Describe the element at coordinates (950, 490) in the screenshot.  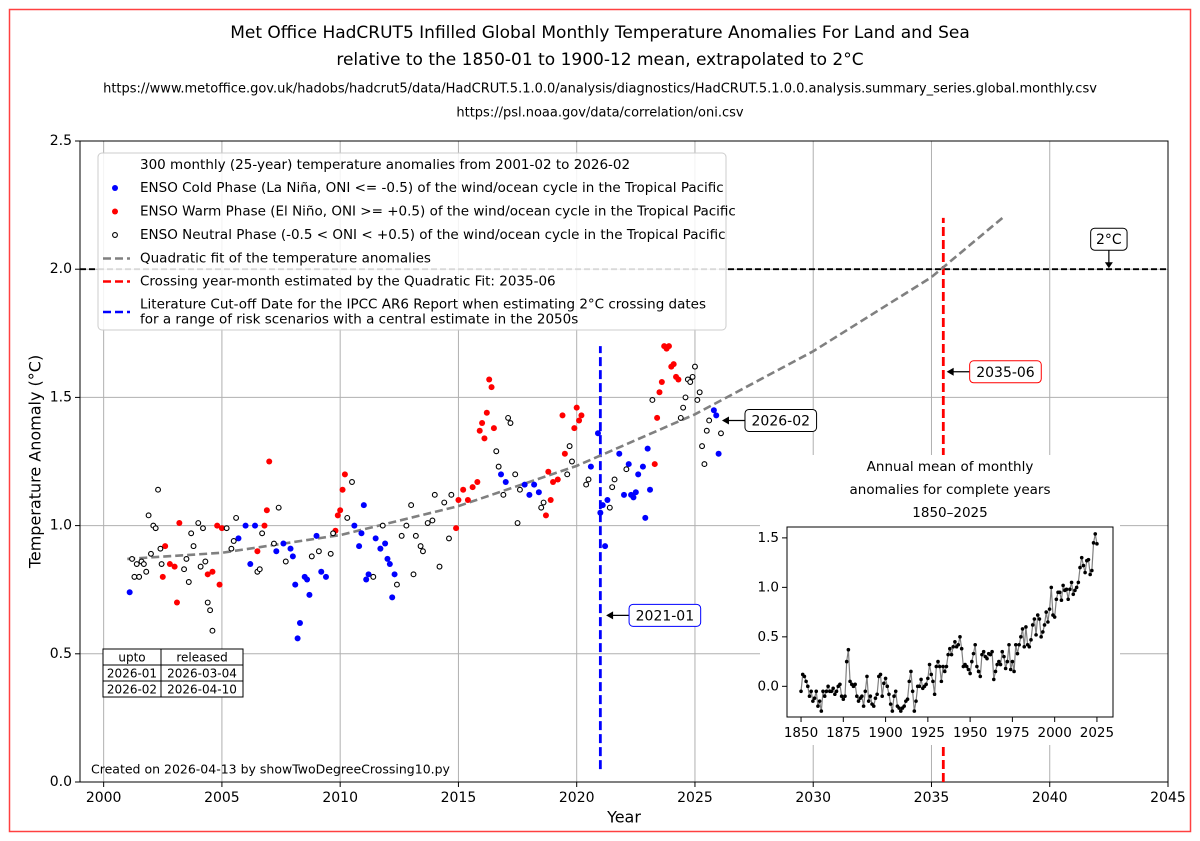
I see `inset-title: anomalies for complete years` at that location.